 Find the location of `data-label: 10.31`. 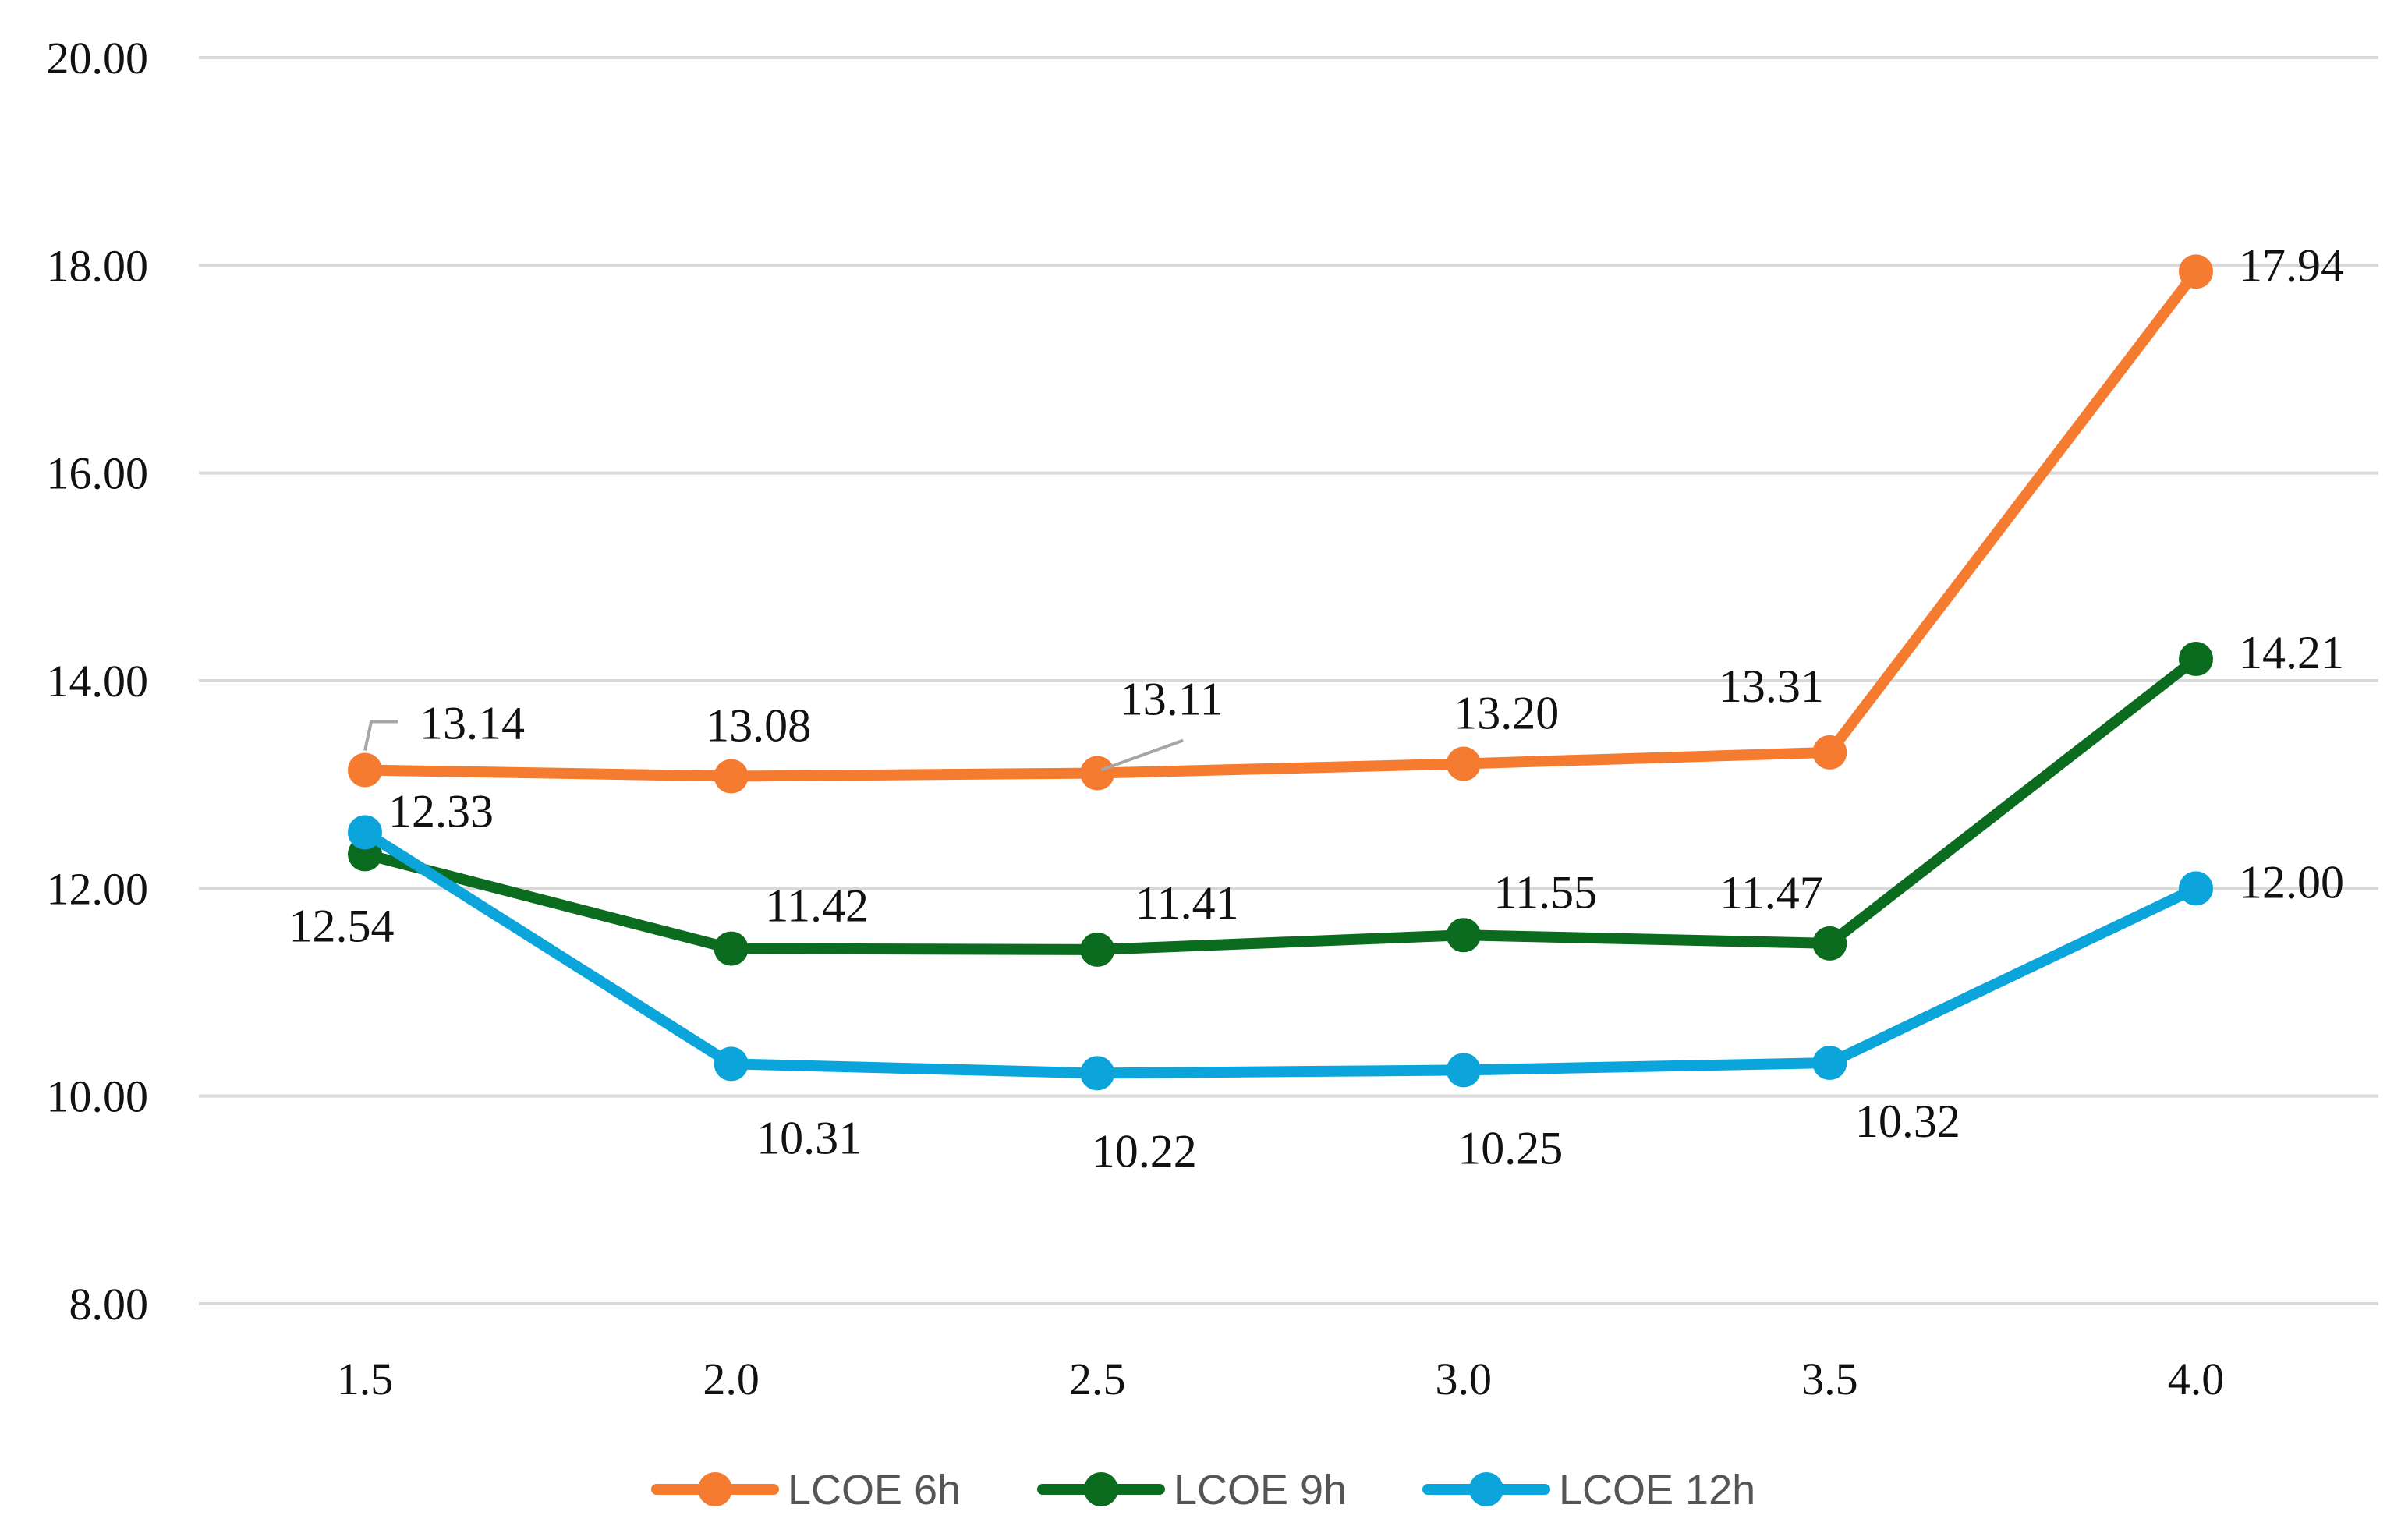

data-label: 10.31 is located at coordinates (809, 1138).